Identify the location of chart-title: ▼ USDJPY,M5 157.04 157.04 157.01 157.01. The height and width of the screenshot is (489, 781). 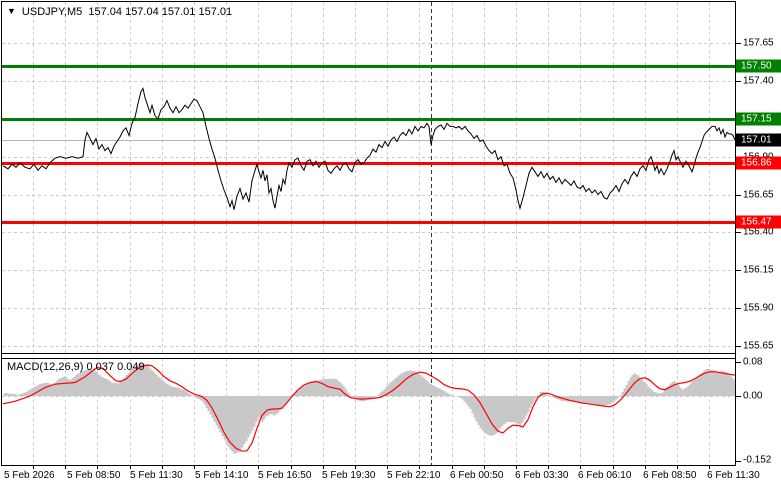
(119, 12).